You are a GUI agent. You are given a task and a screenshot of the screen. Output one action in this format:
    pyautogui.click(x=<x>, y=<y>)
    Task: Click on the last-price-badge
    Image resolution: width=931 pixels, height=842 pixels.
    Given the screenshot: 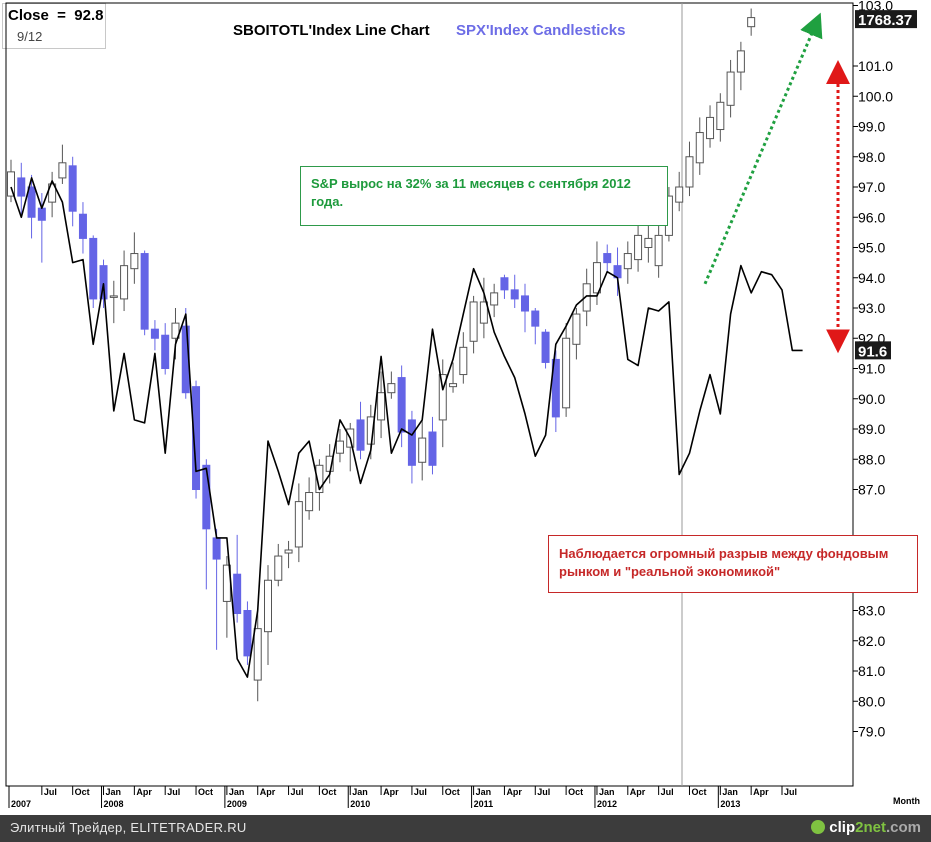 What is the action you would take?
    pyautogui.click(x=886, y=19)
    